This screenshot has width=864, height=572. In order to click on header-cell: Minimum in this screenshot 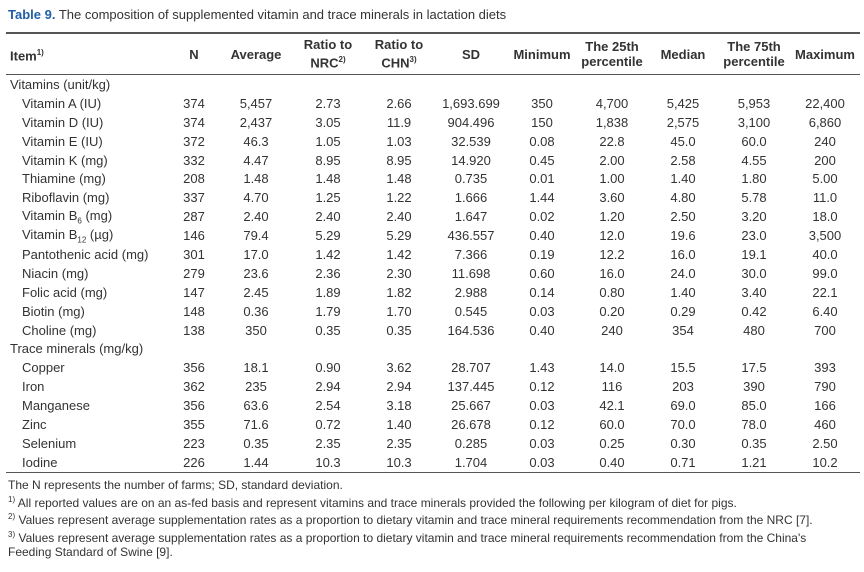, I will do `click(542, 54)`.